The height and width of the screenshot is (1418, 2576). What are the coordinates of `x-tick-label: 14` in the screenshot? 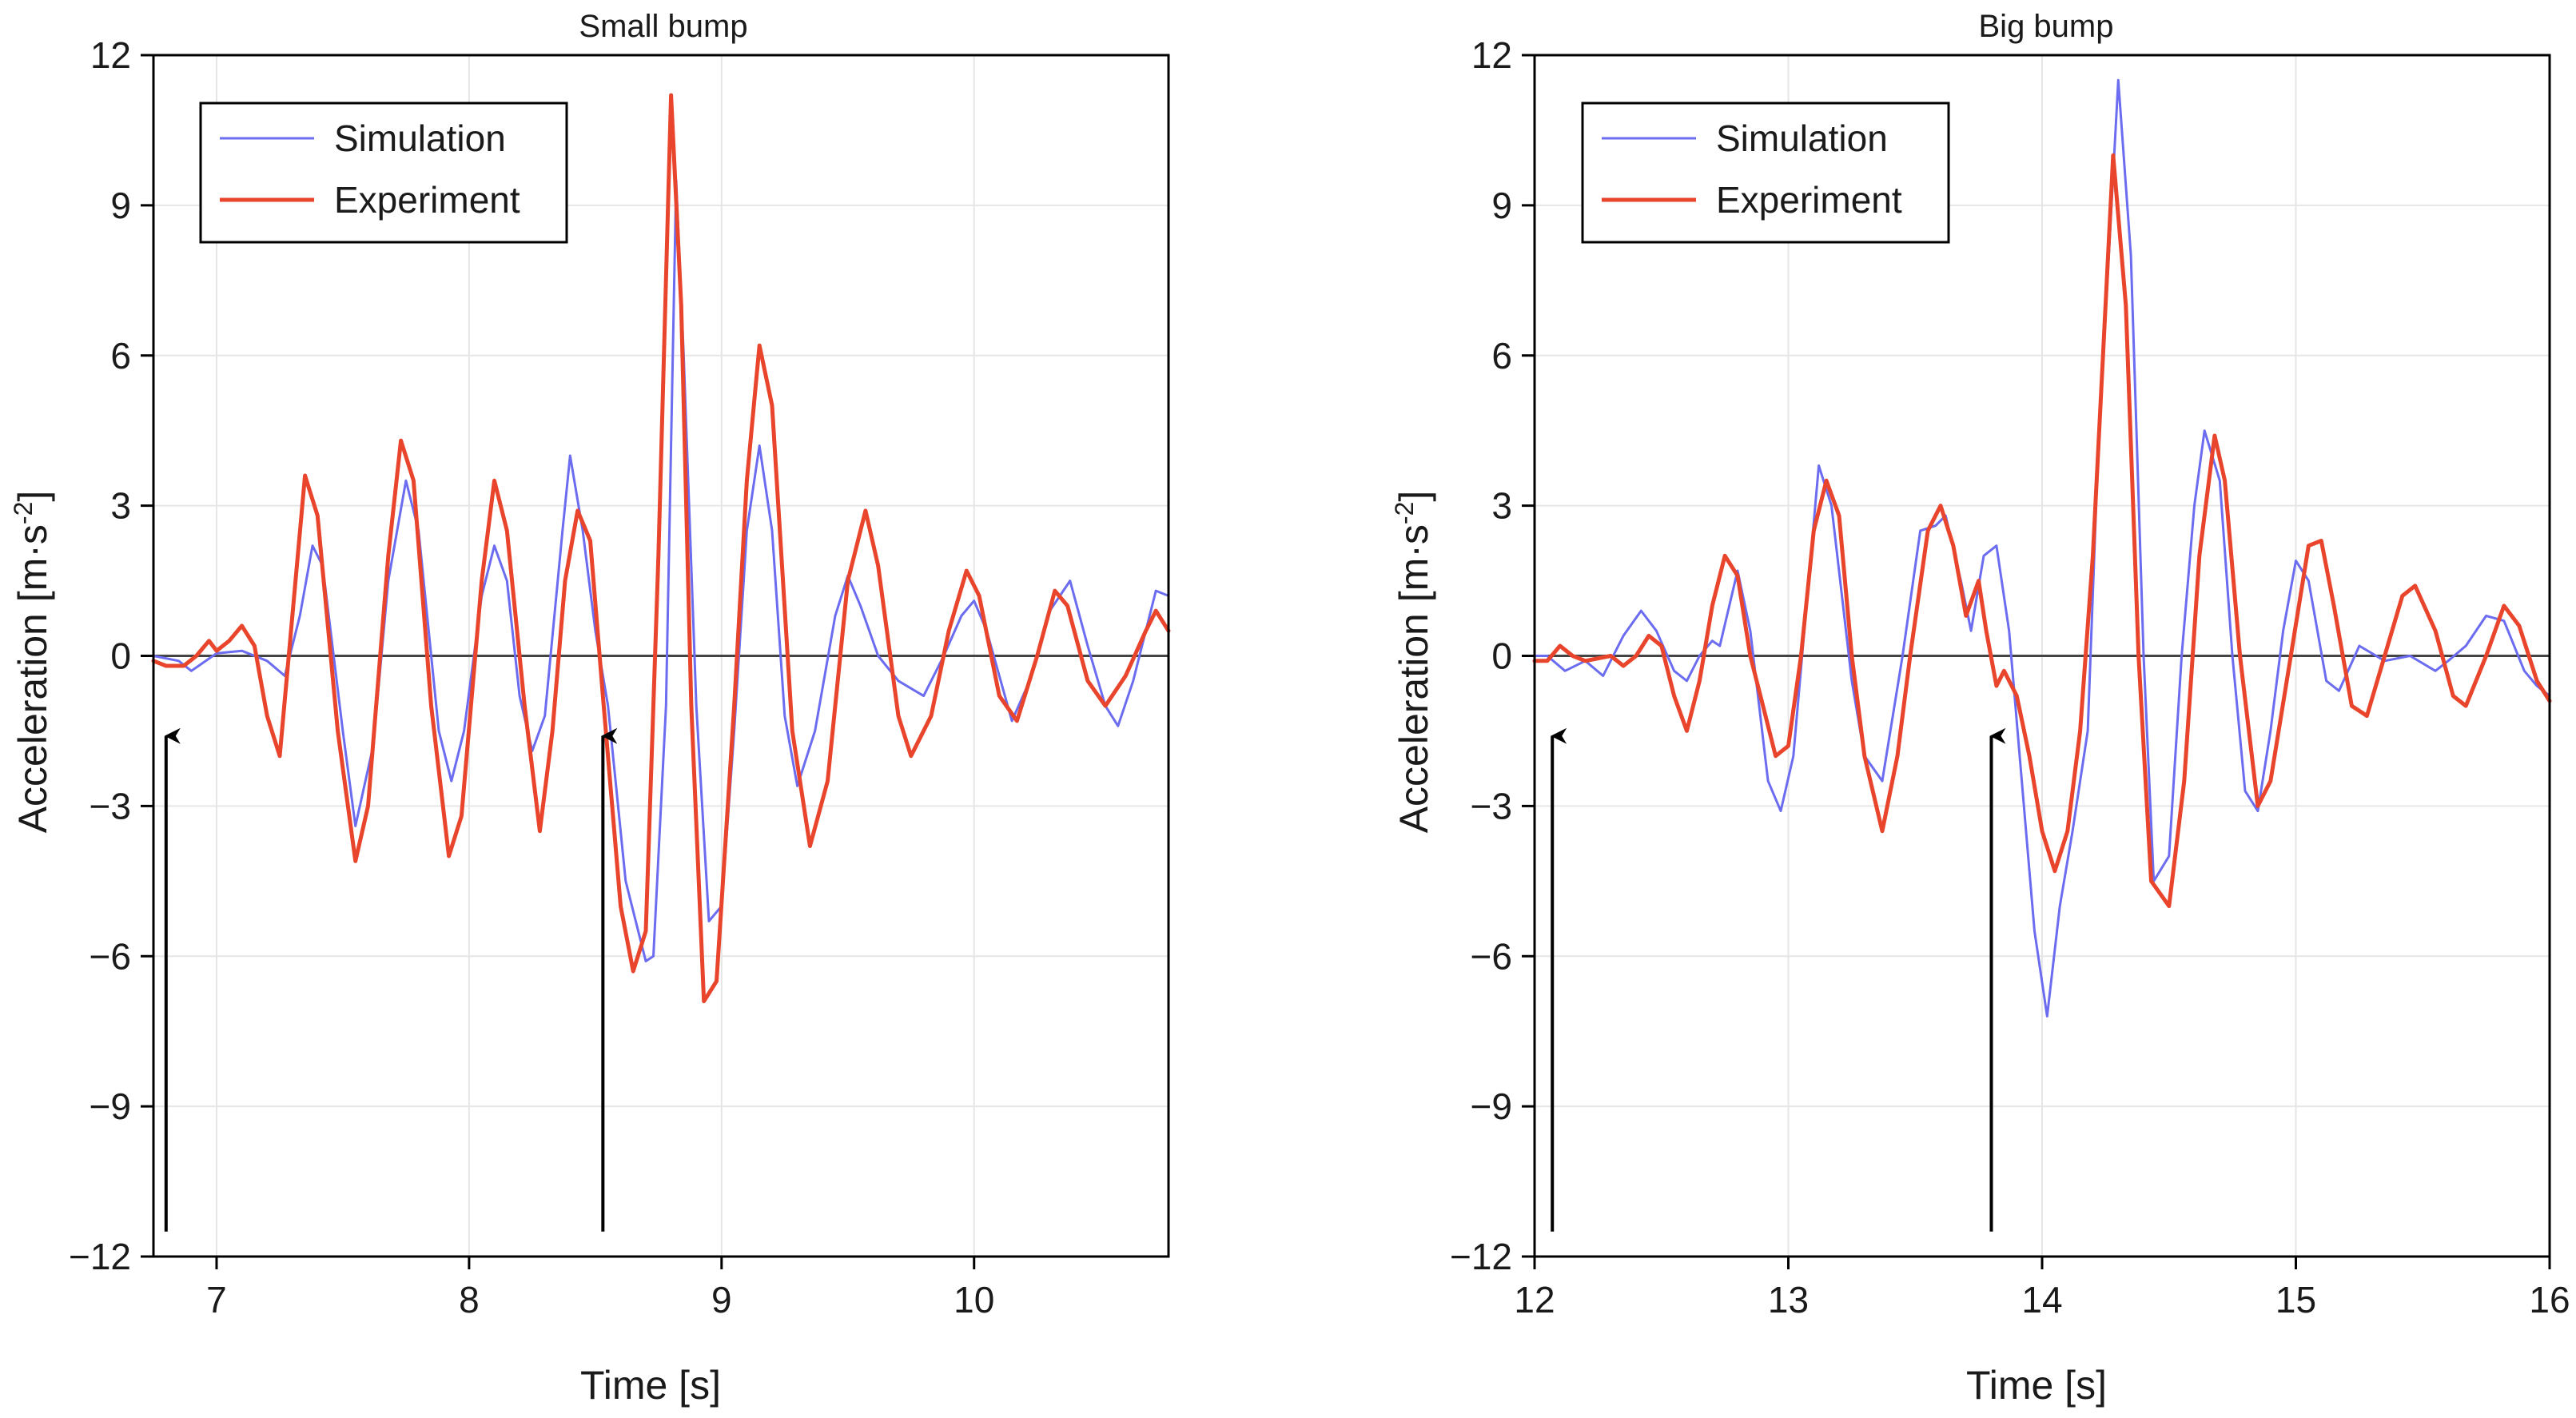 It's located at (2041, 1299).